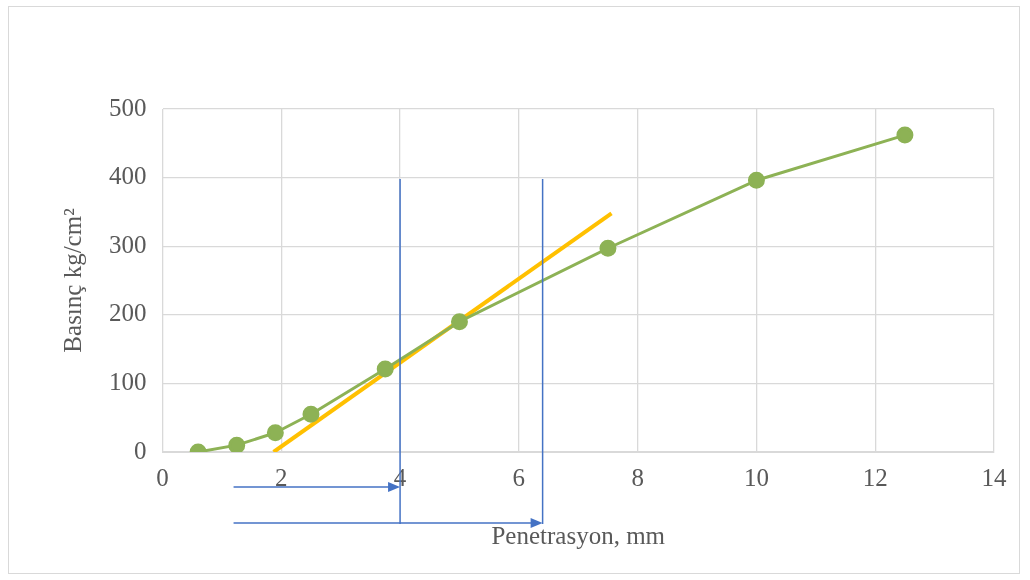  I want to click on y-tick-label: 400, so click(128, 176).